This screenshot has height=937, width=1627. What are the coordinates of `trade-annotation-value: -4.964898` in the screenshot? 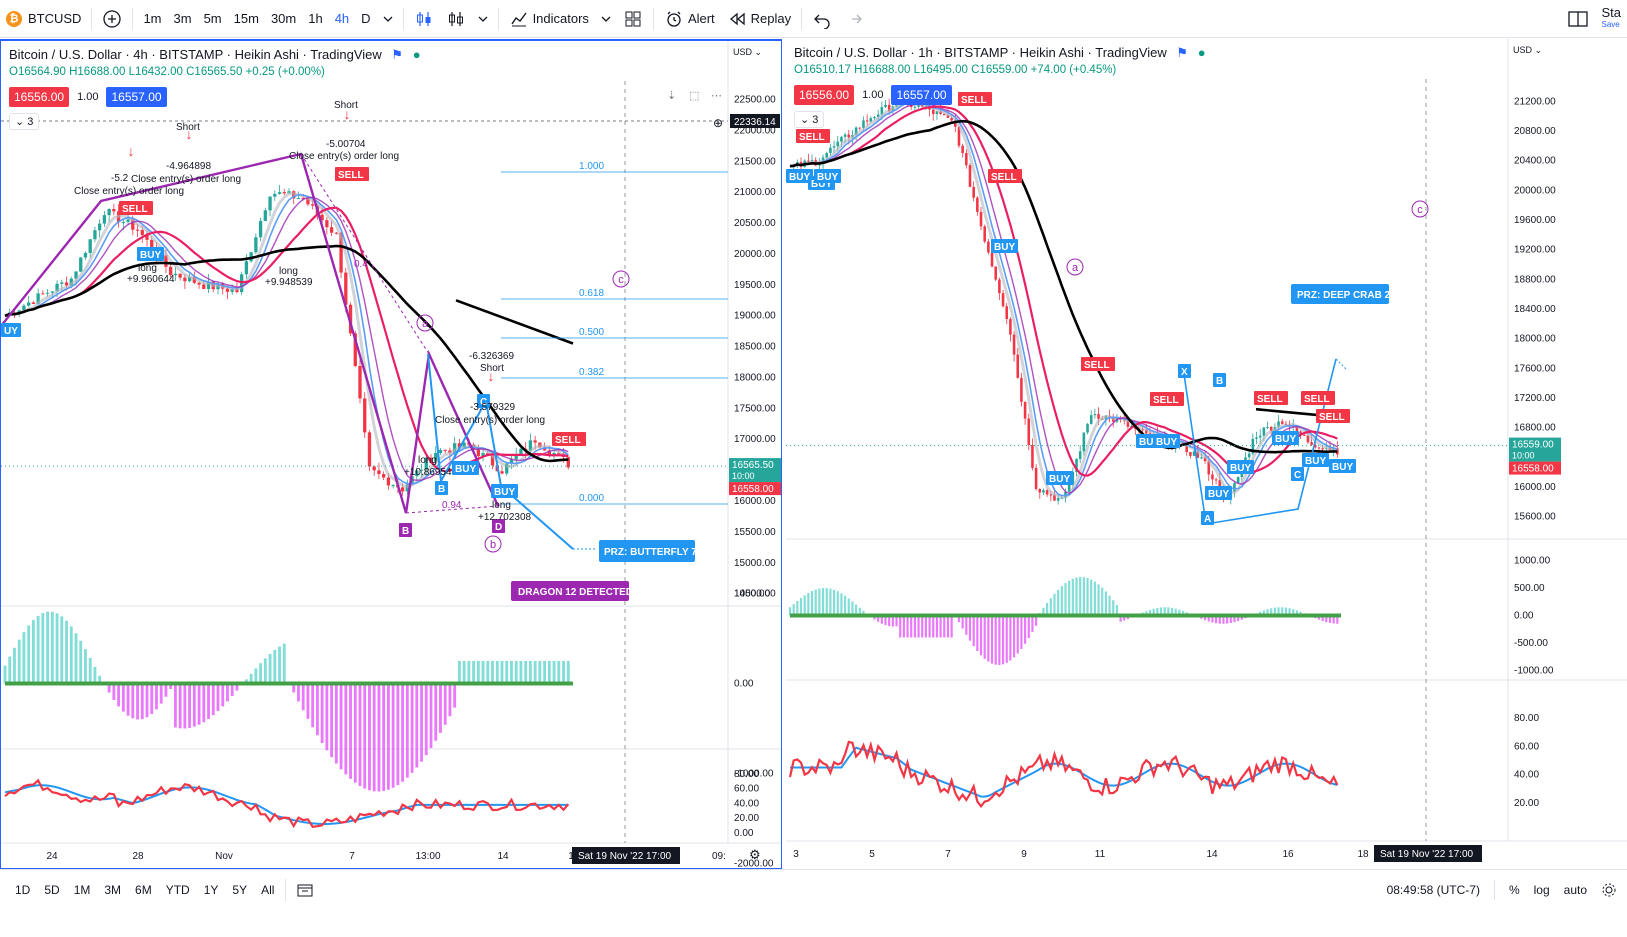 It's located at (188, 166).